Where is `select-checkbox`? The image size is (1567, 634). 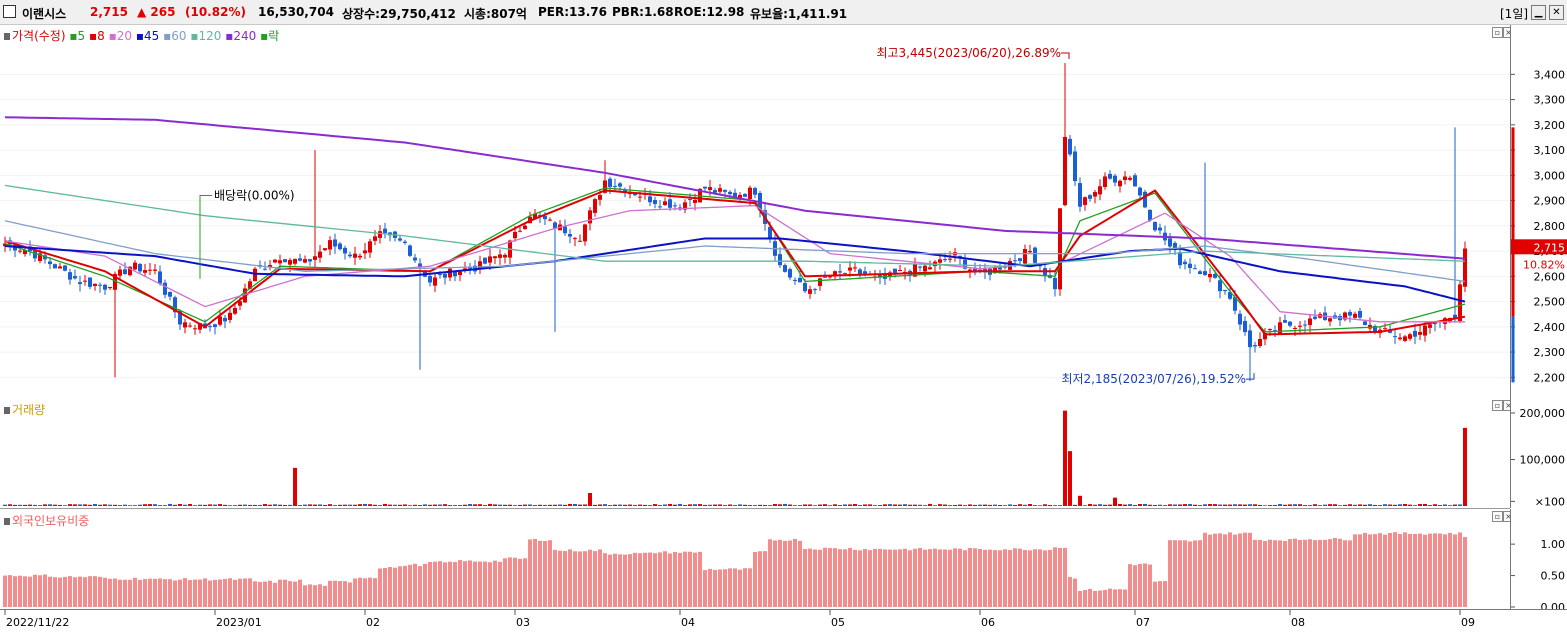
select-checkbox is located at coordinates (9, 11).